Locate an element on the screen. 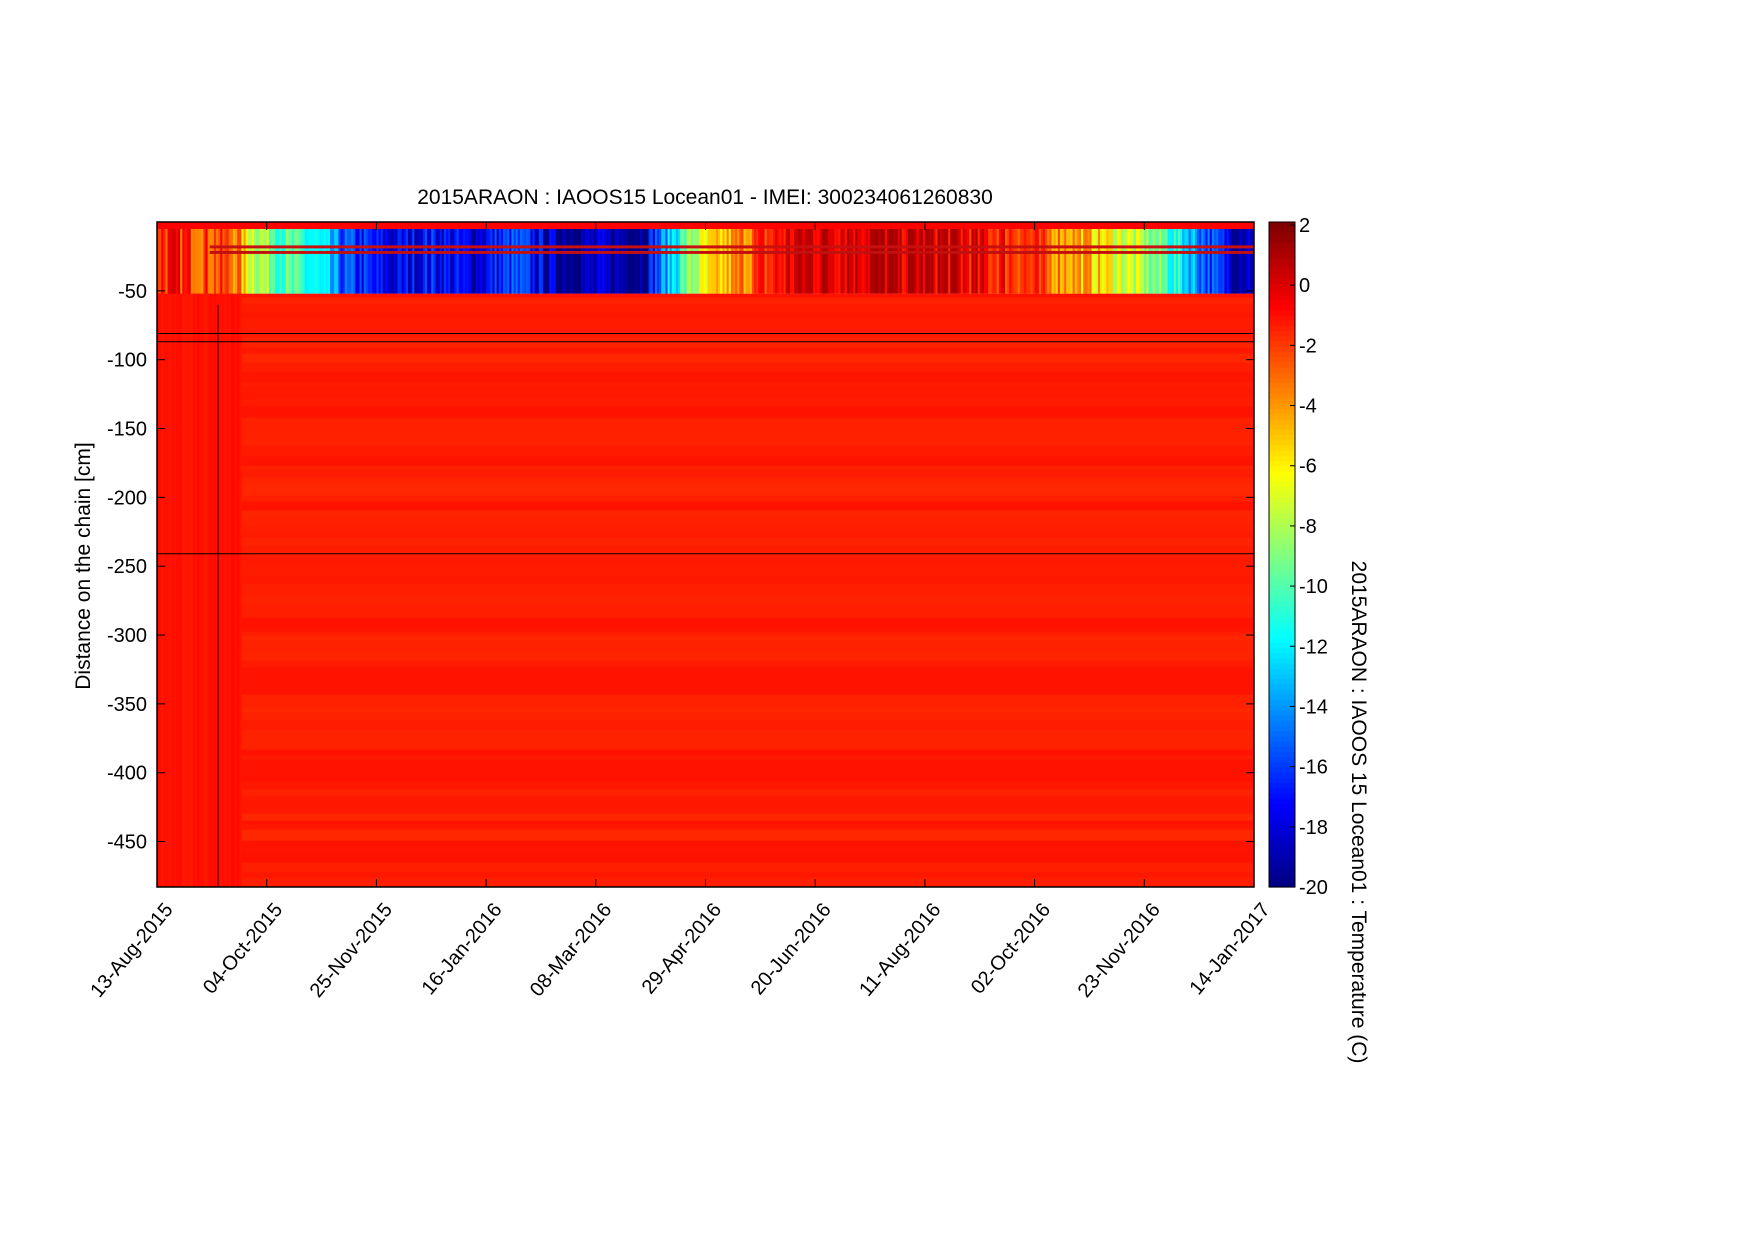  x-tick-label: 02-Oct-2016 is located at coordinates (1011, 948).